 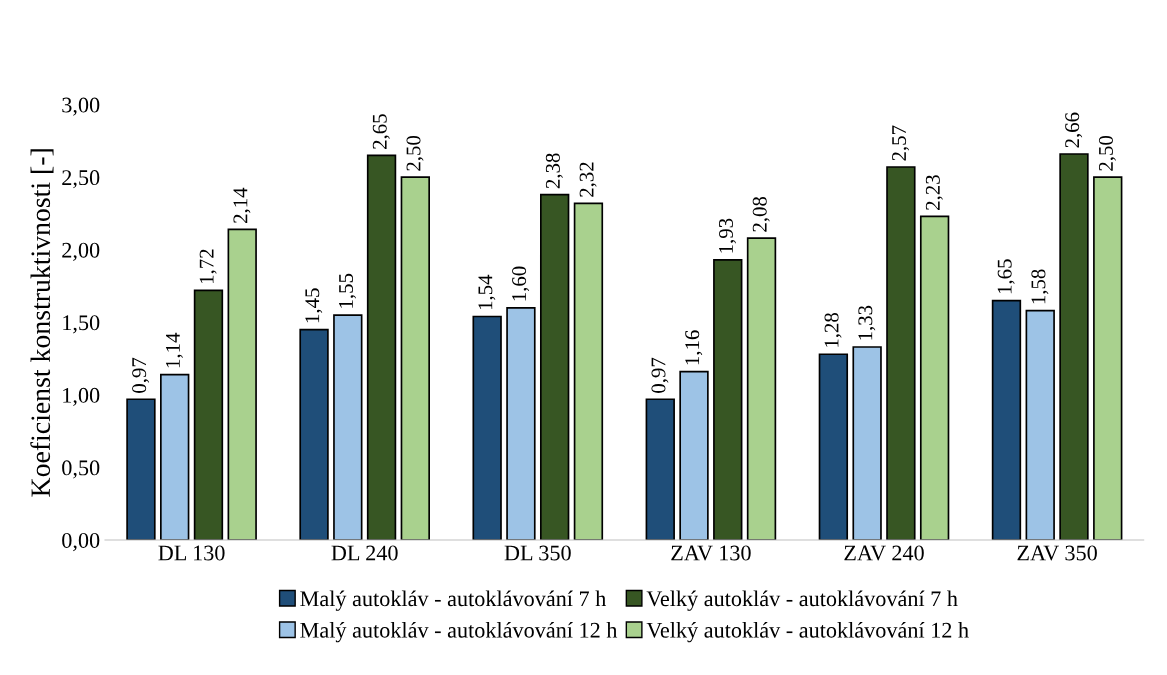 What do you see at coordinates (81, 396) in the screenshot?
I see `y-tick-label: 1,00` at bounding box center [81, 396].